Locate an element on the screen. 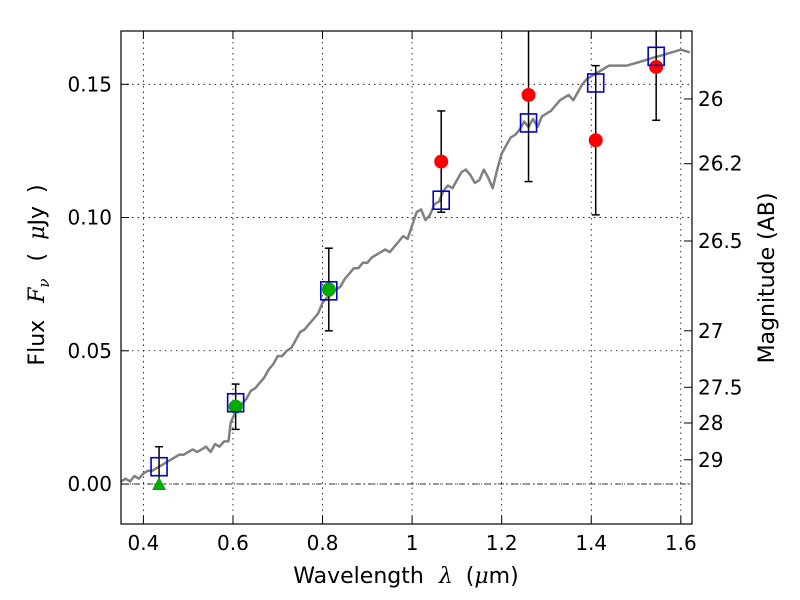 The image size is (800, 600). y-axis-title: Flux Fν ( μJy ) is located at coordinates (40, 274).